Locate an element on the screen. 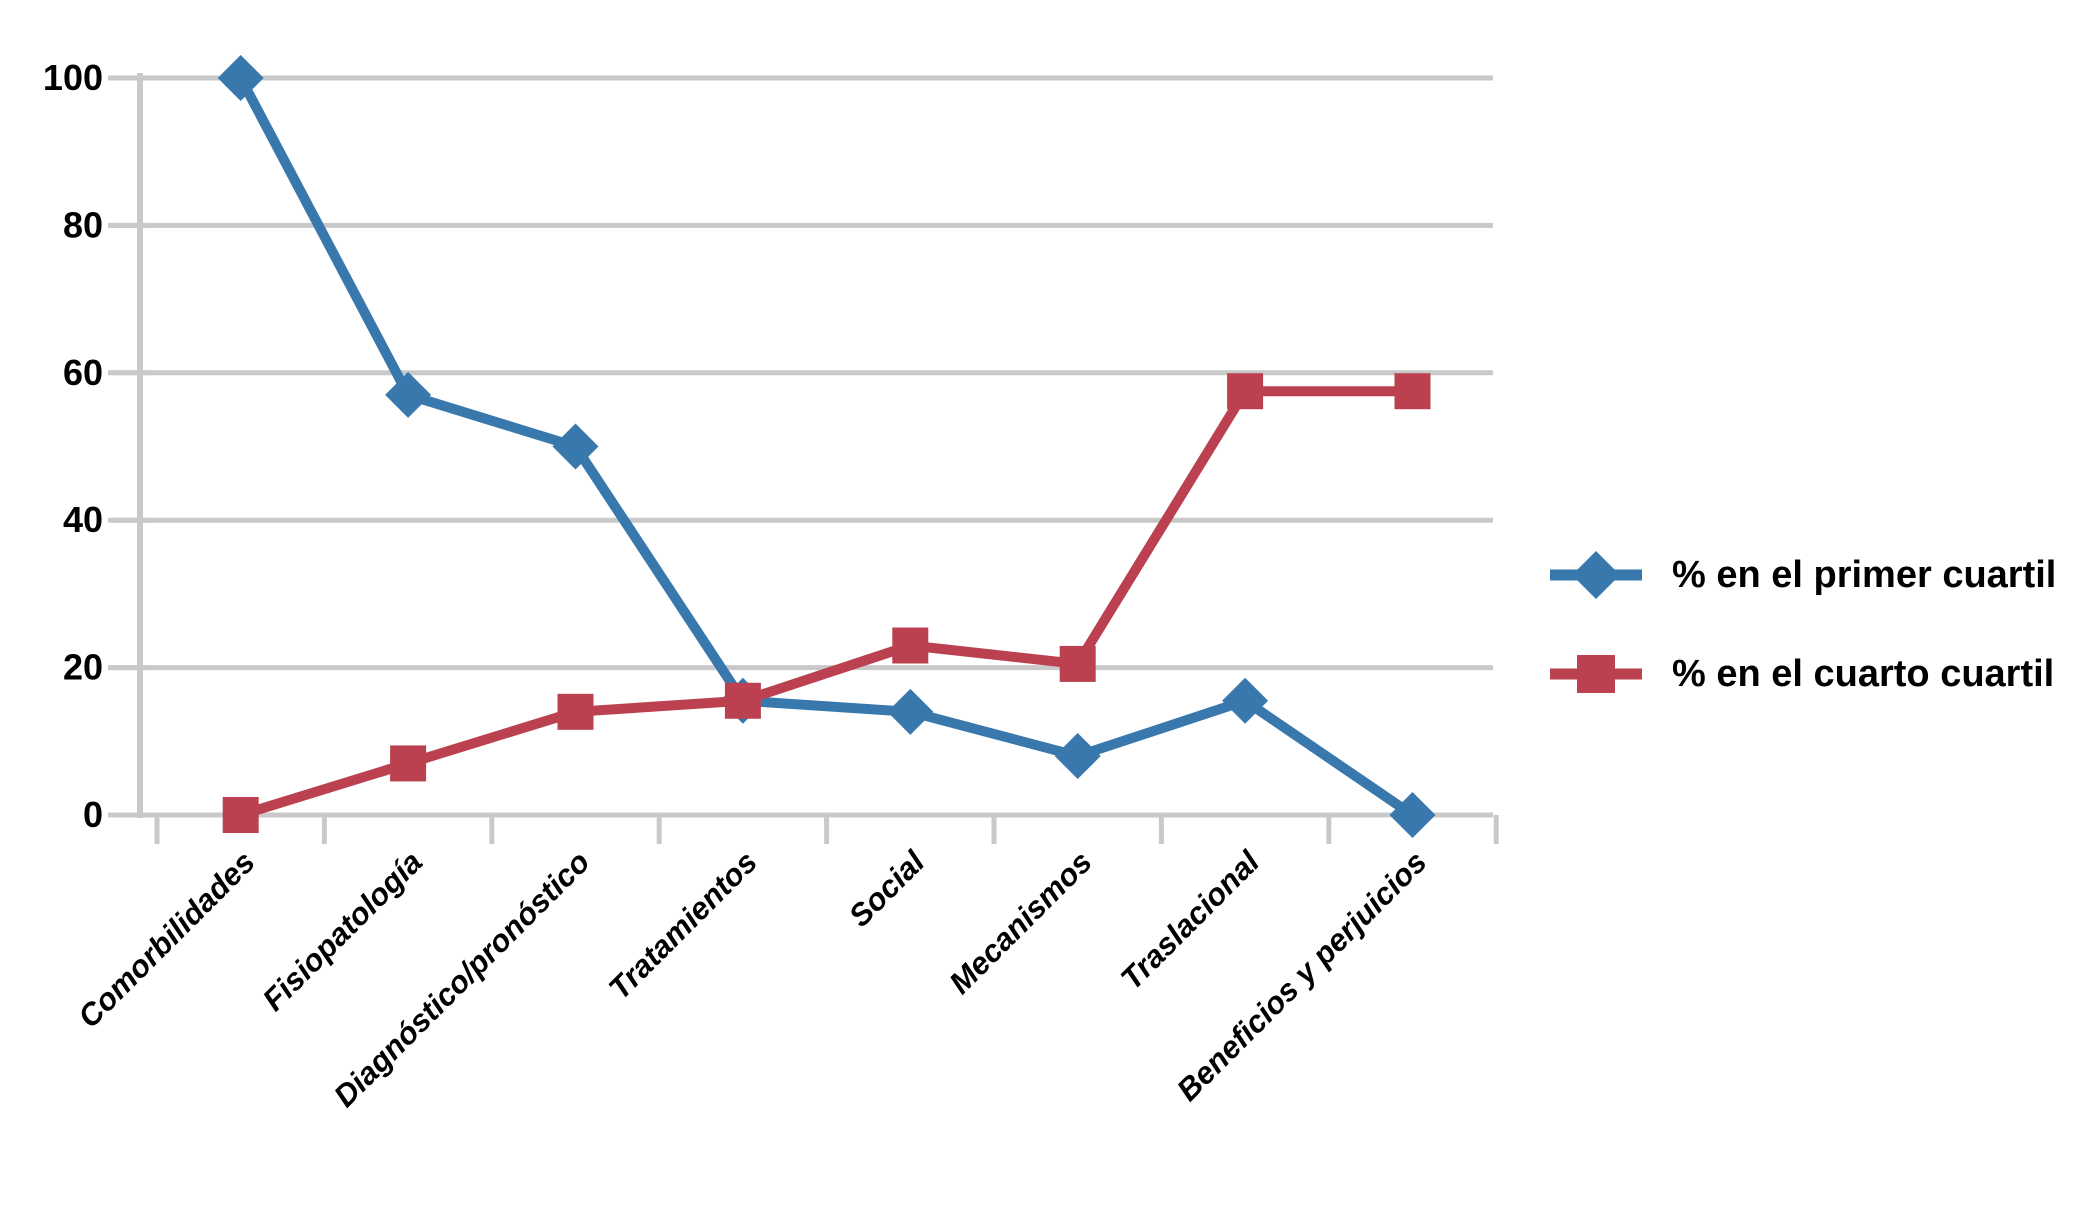  x-tick-label: Tratamientos is located at coordinates (683, 925).